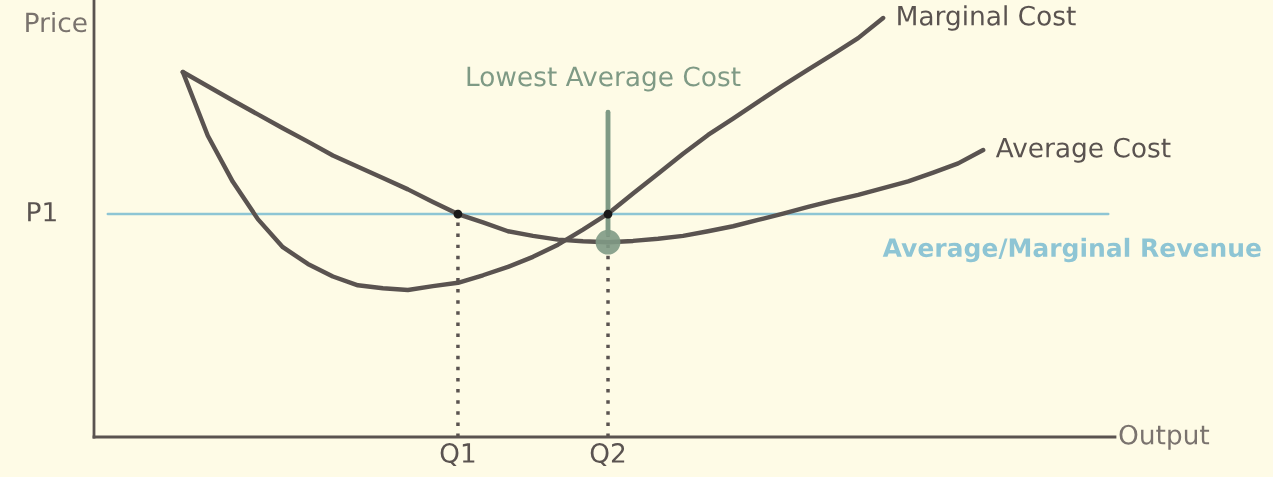 The height and width of the screenshot is (477, 1273). Describe the element at coordinates (1164, 437) in the screenshot. I see `x-axis-title: Output` at that location.